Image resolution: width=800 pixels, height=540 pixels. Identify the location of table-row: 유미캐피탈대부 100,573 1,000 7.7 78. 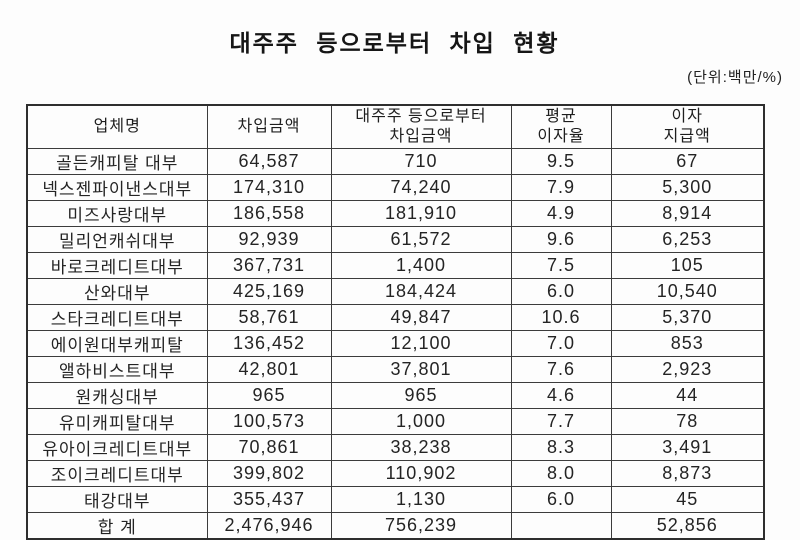
(395, 421).